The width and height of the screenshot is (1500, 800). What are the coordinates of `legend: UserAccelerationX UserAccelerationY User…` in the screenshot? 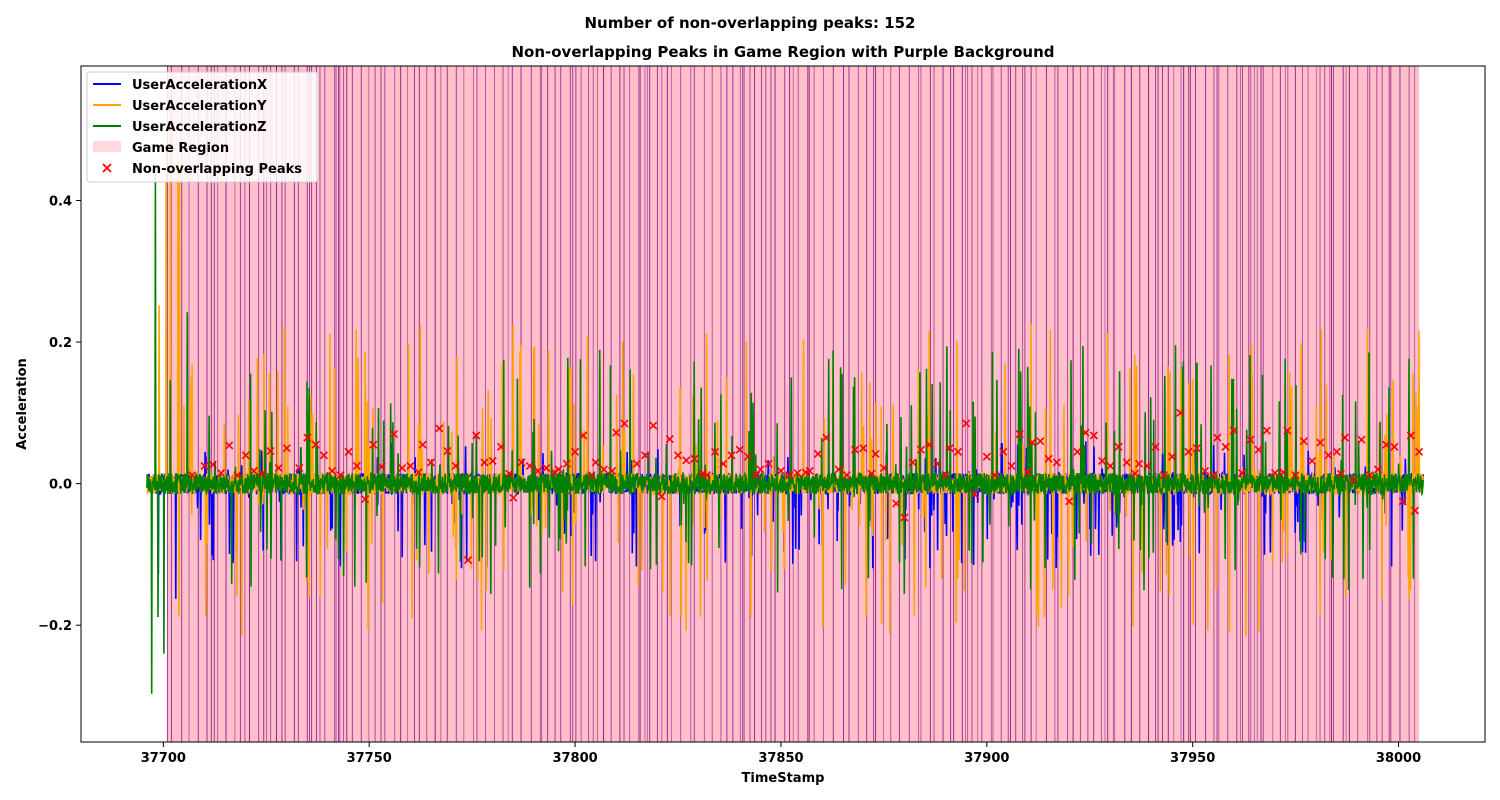 It's located at (202, 127).